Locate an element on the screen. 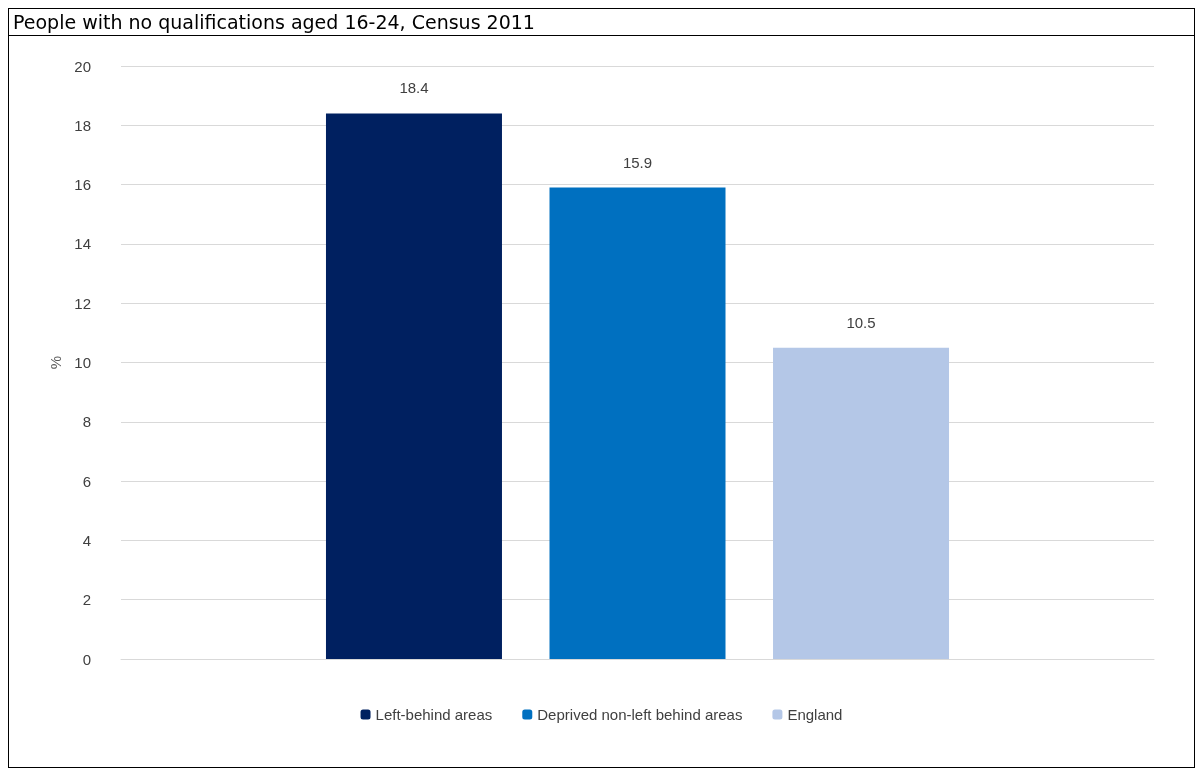 This screenshot has height=778, width=1203. data-label: 10.5 is located at coordinates (861, 322).